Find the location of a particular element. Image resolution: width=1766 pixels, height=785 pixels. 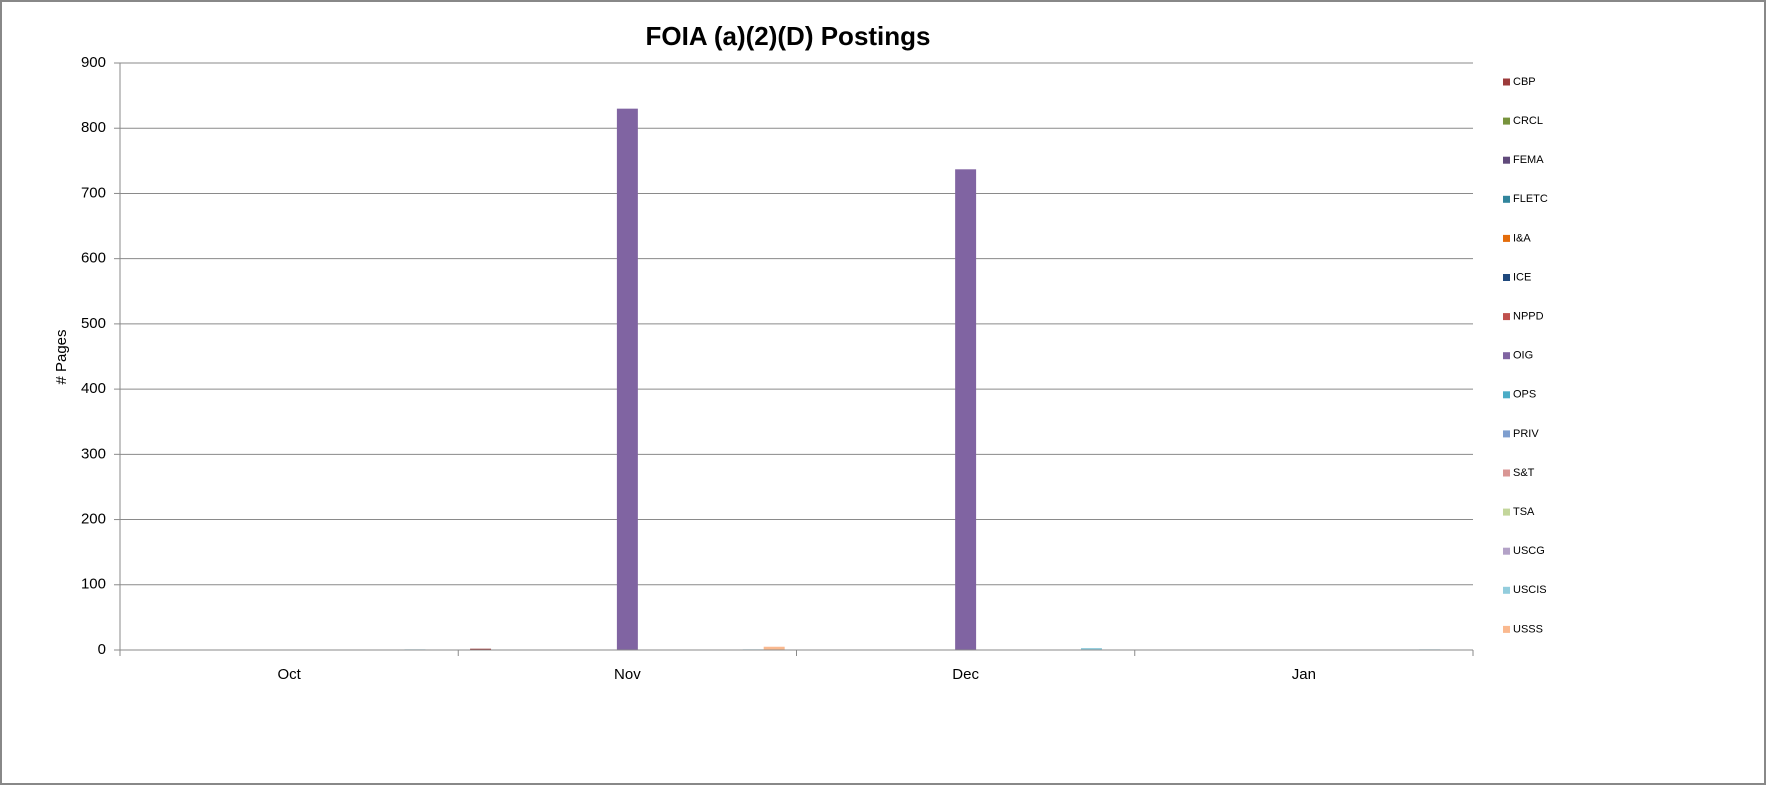

legend-label: OPS is located at coordinates (1524, 395).